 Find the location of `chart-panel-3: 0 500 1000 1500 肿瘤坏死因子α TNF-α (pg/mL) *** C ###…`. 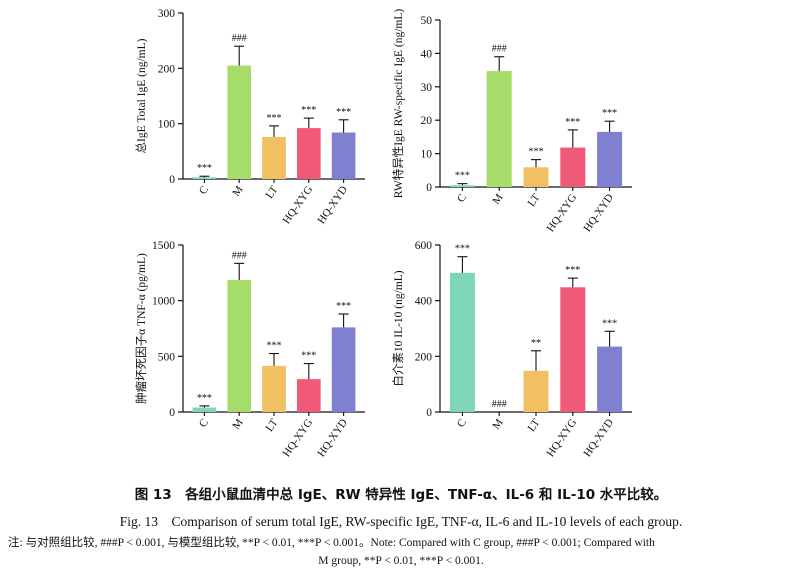

chart-panel-3: 0 500 1000 1500 肿瘤坏死因子α TNF-α (pg/mL) *** C ###… is located at coordinates (249, 349).